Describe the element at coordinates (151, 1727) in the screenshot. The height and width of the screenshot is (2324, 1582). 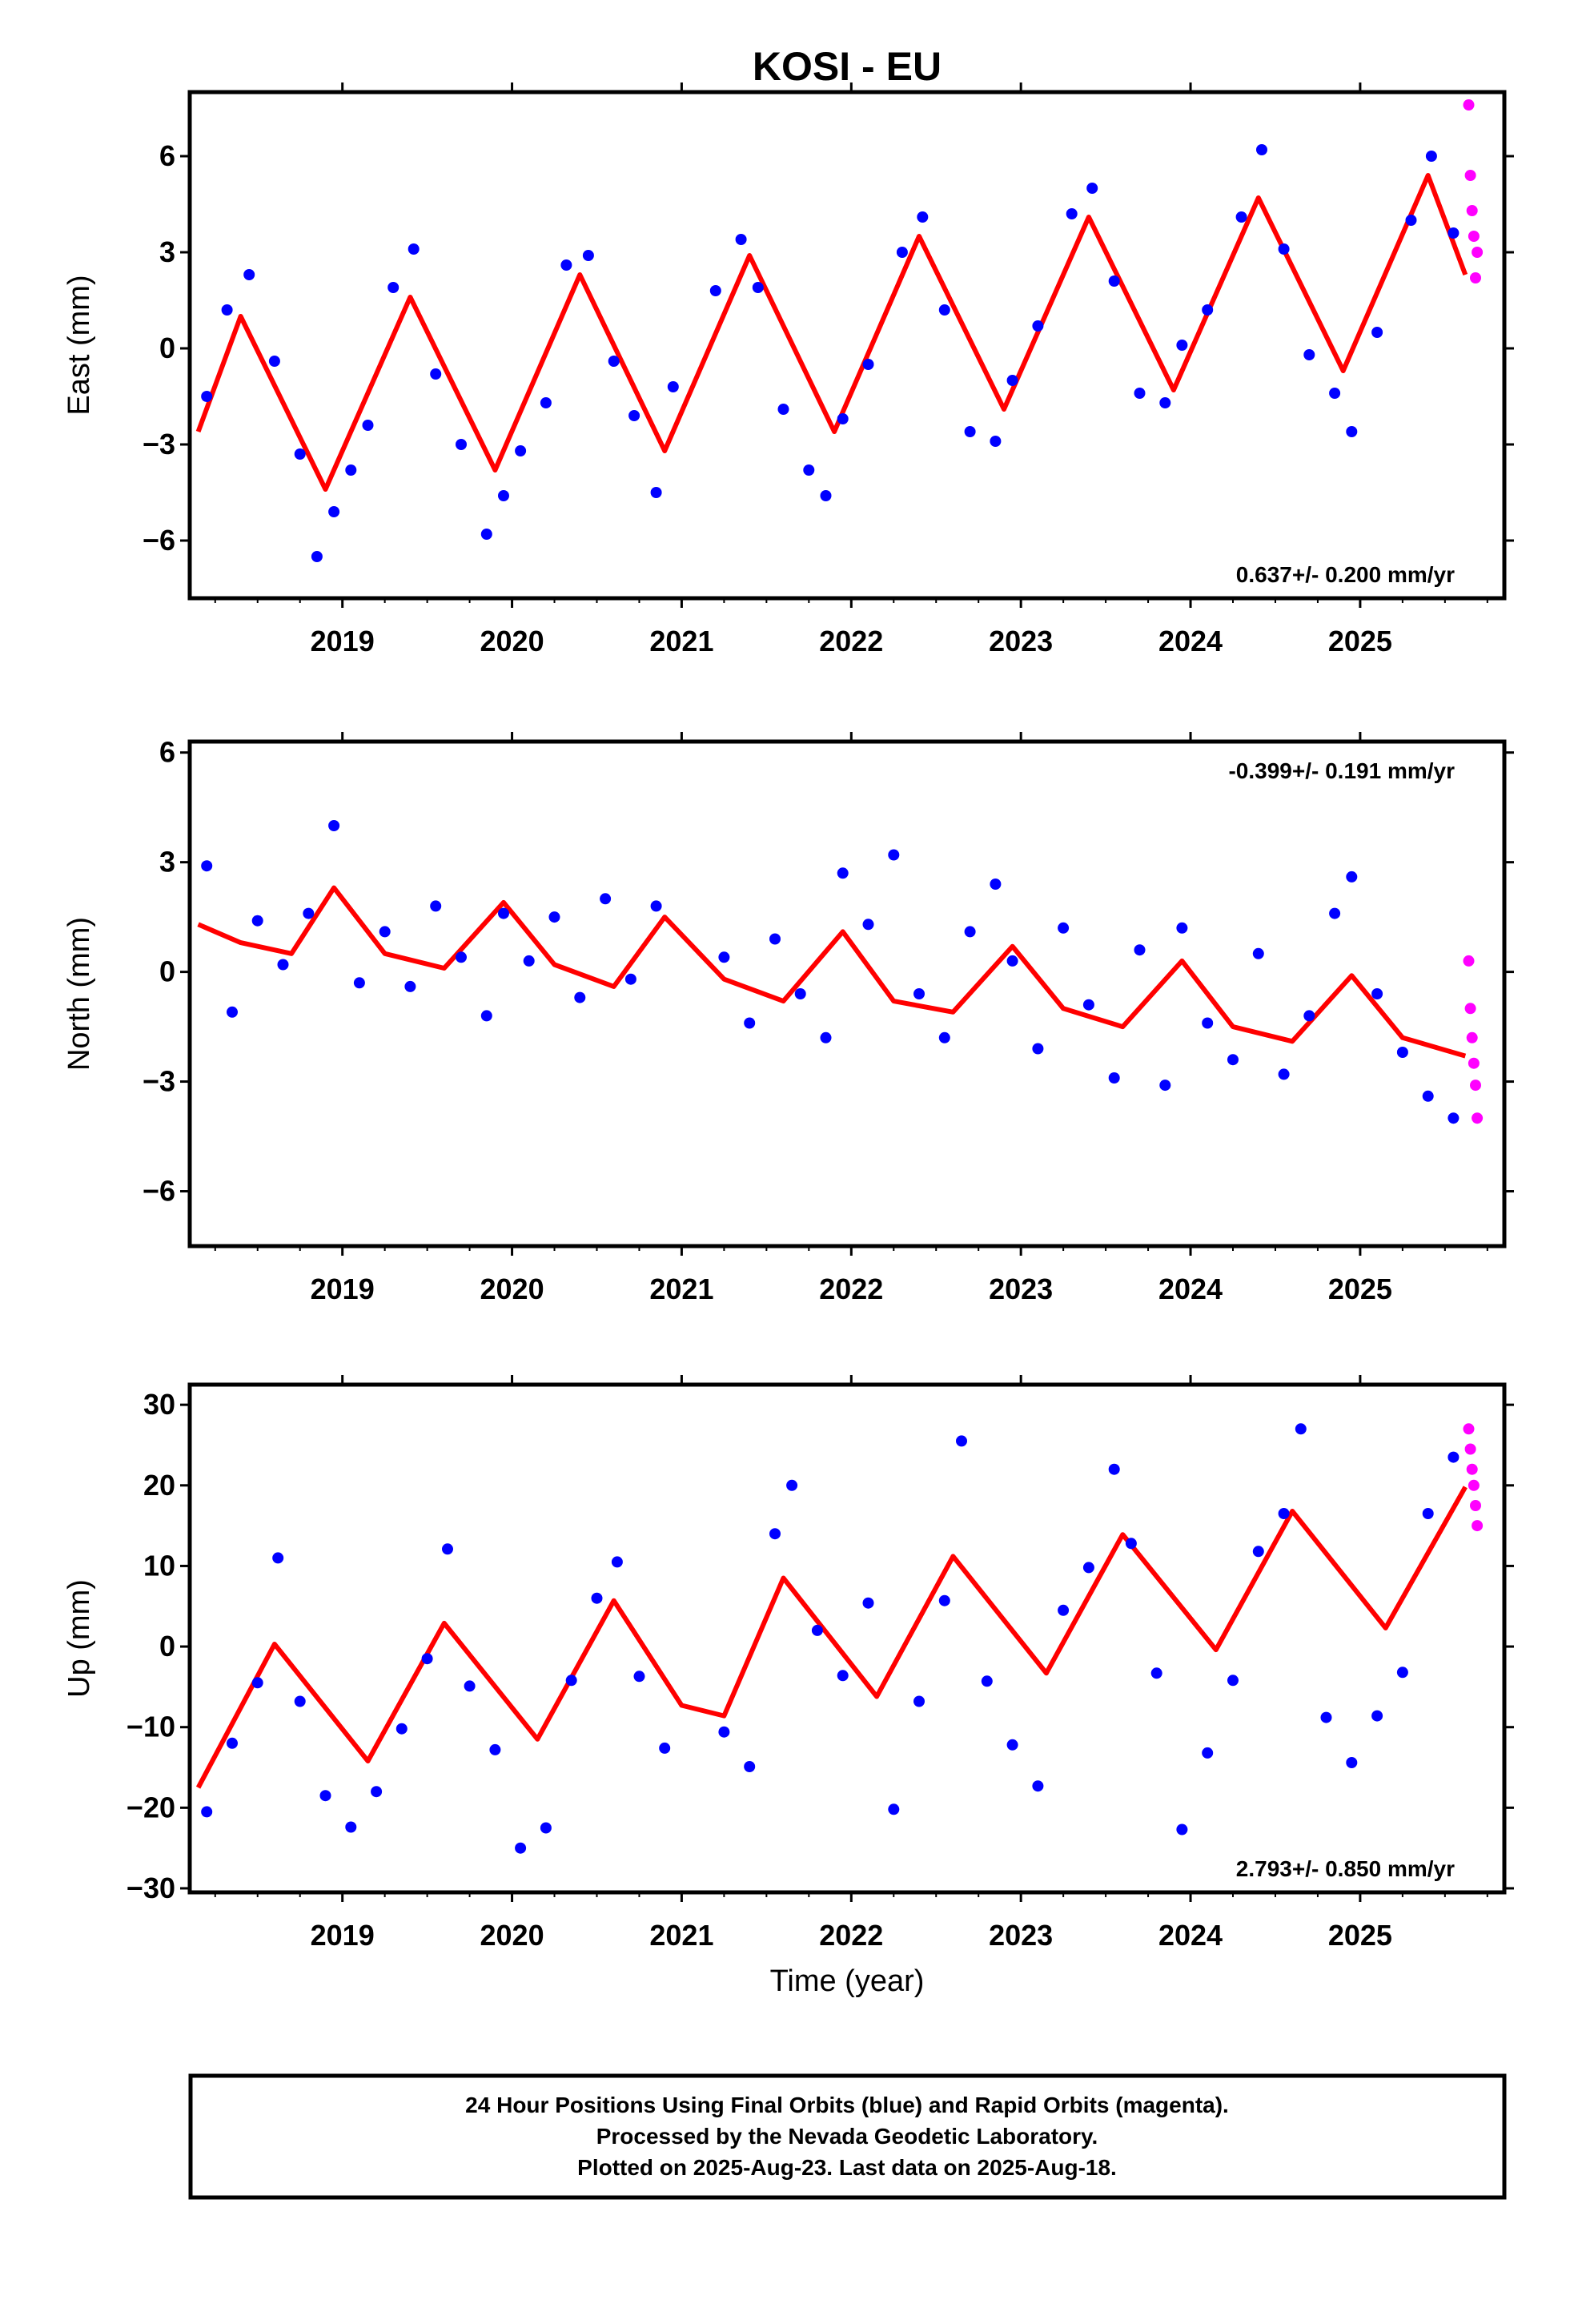
I see `up-y-tick-label: −10` at that location.